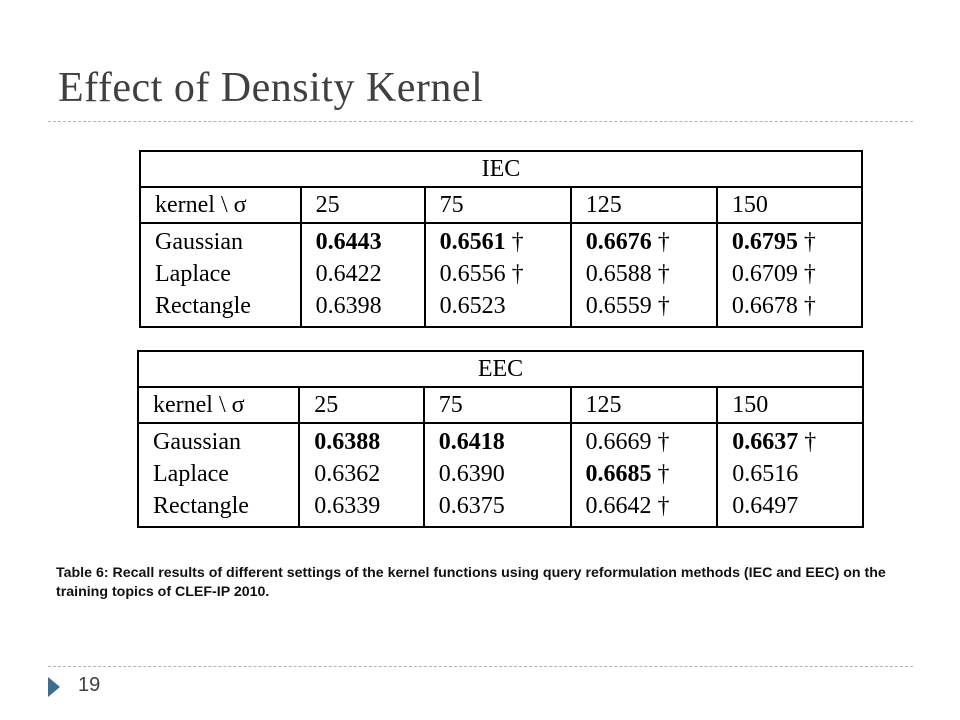  I want to click on recall-value-cell: 0.6516, so click(789, 474).